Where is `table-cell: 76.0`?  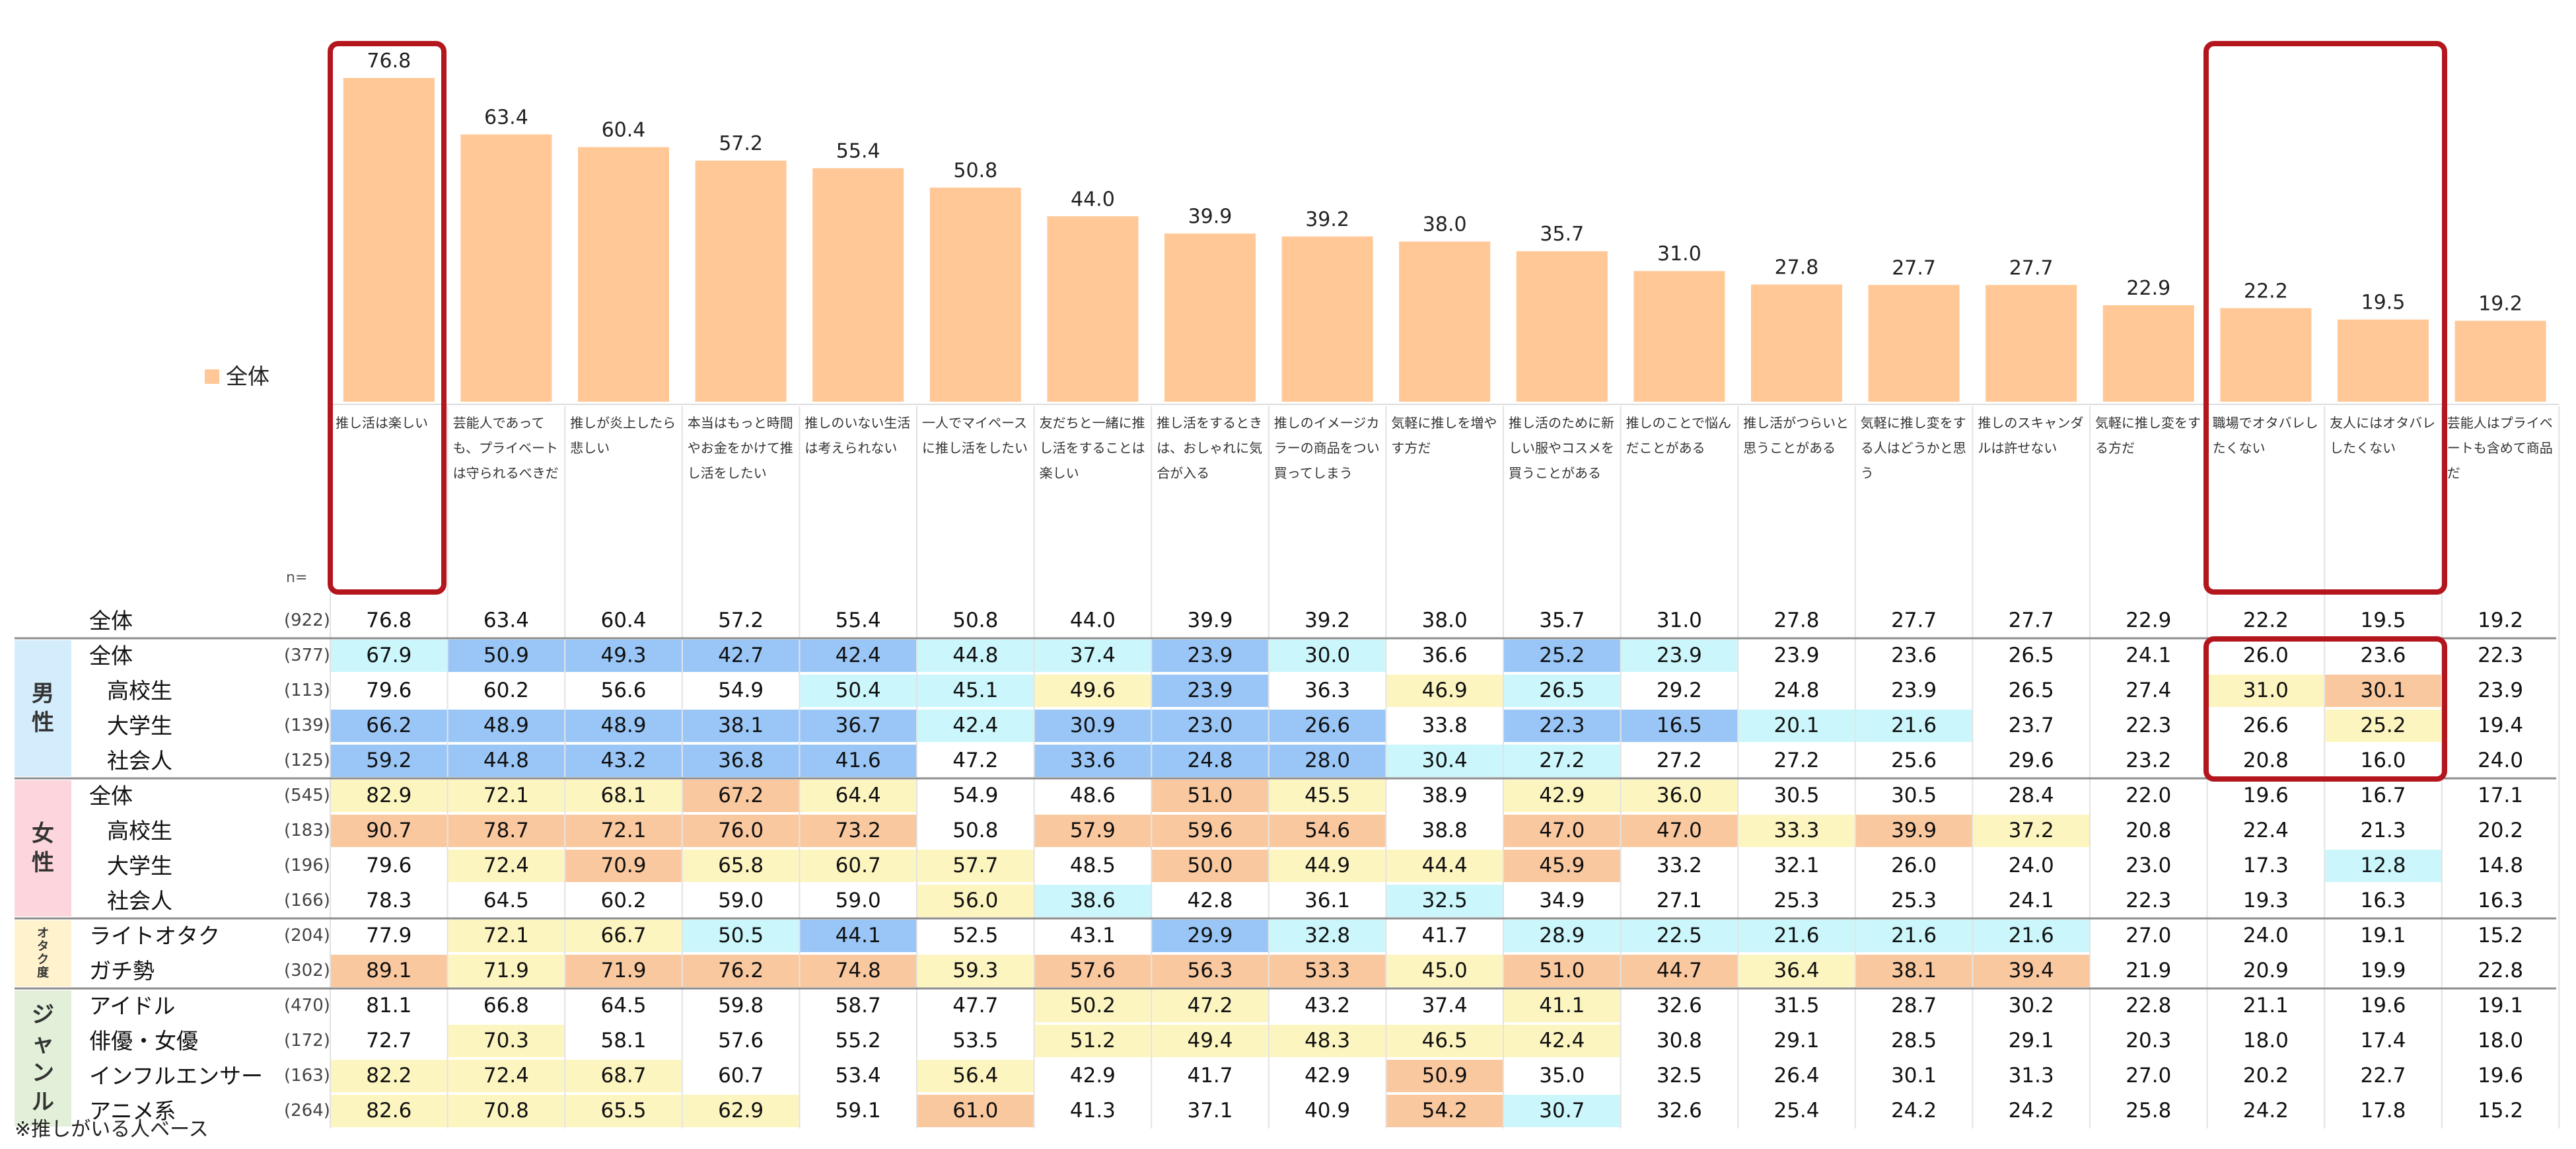
table-cell: 76.0 is located at coordinates (741, 830).